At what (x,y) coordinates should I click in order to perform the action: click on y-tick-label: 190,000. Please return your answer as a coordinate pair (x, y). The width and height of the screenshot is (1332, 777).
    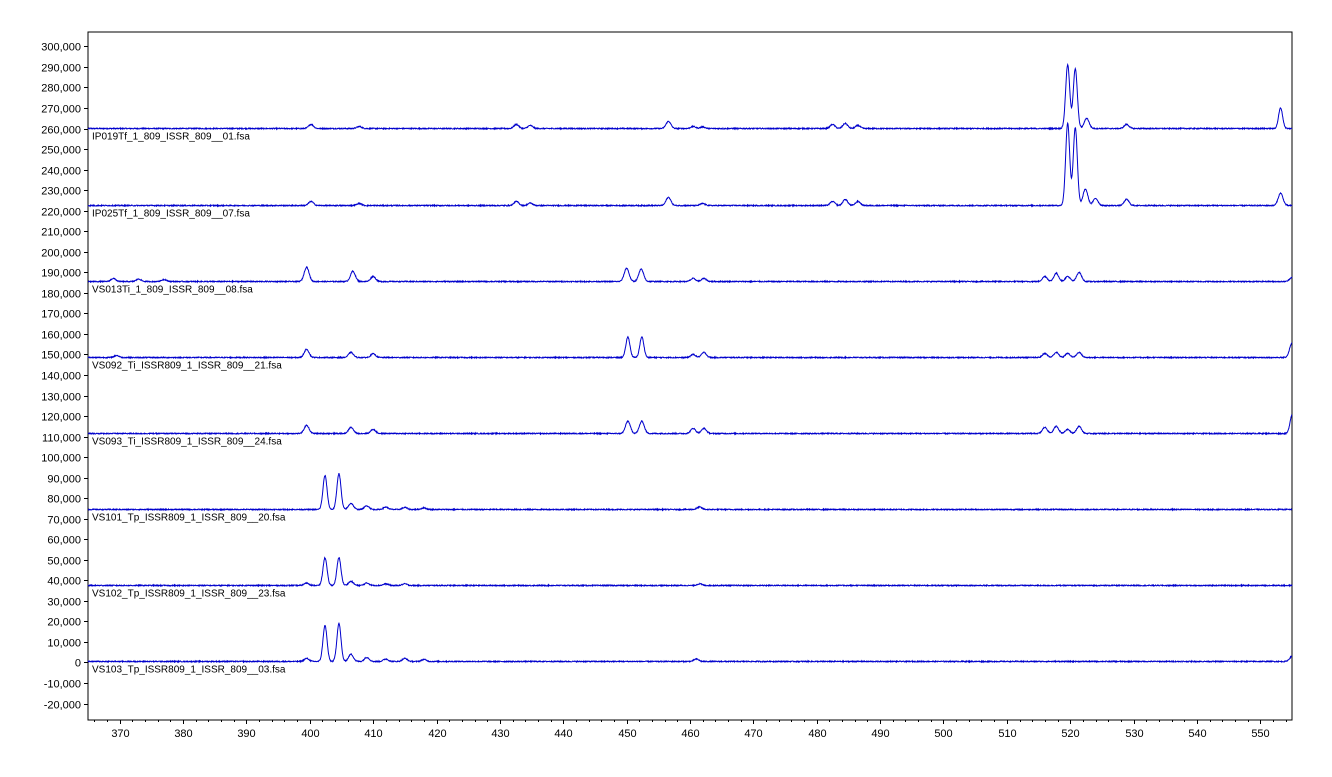
    Looking at the image, I should click on (61, 274).